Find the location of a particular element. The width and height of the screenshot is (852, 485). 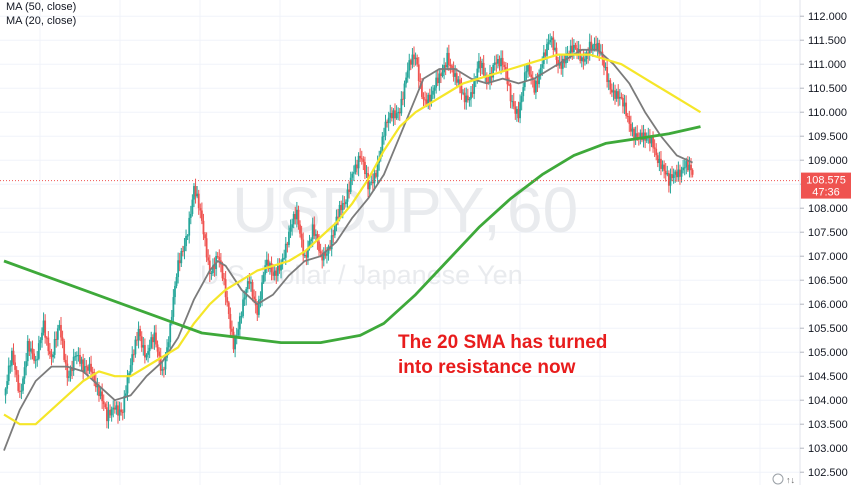

globe-icon is located at coordinates (778, 479).